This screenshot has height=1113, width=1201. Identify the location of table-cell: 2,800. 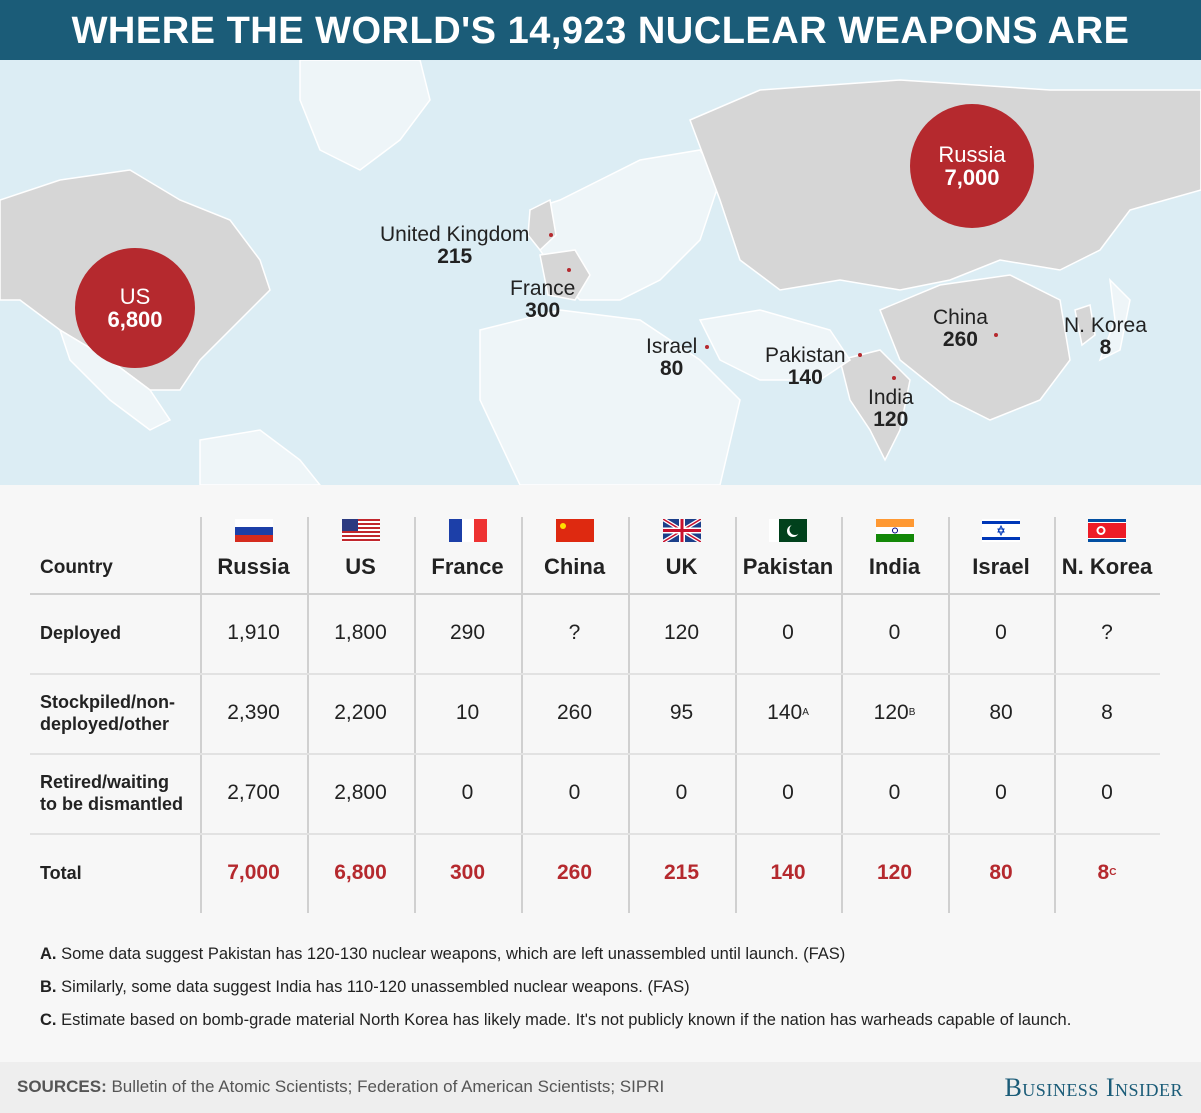
(360, 793).